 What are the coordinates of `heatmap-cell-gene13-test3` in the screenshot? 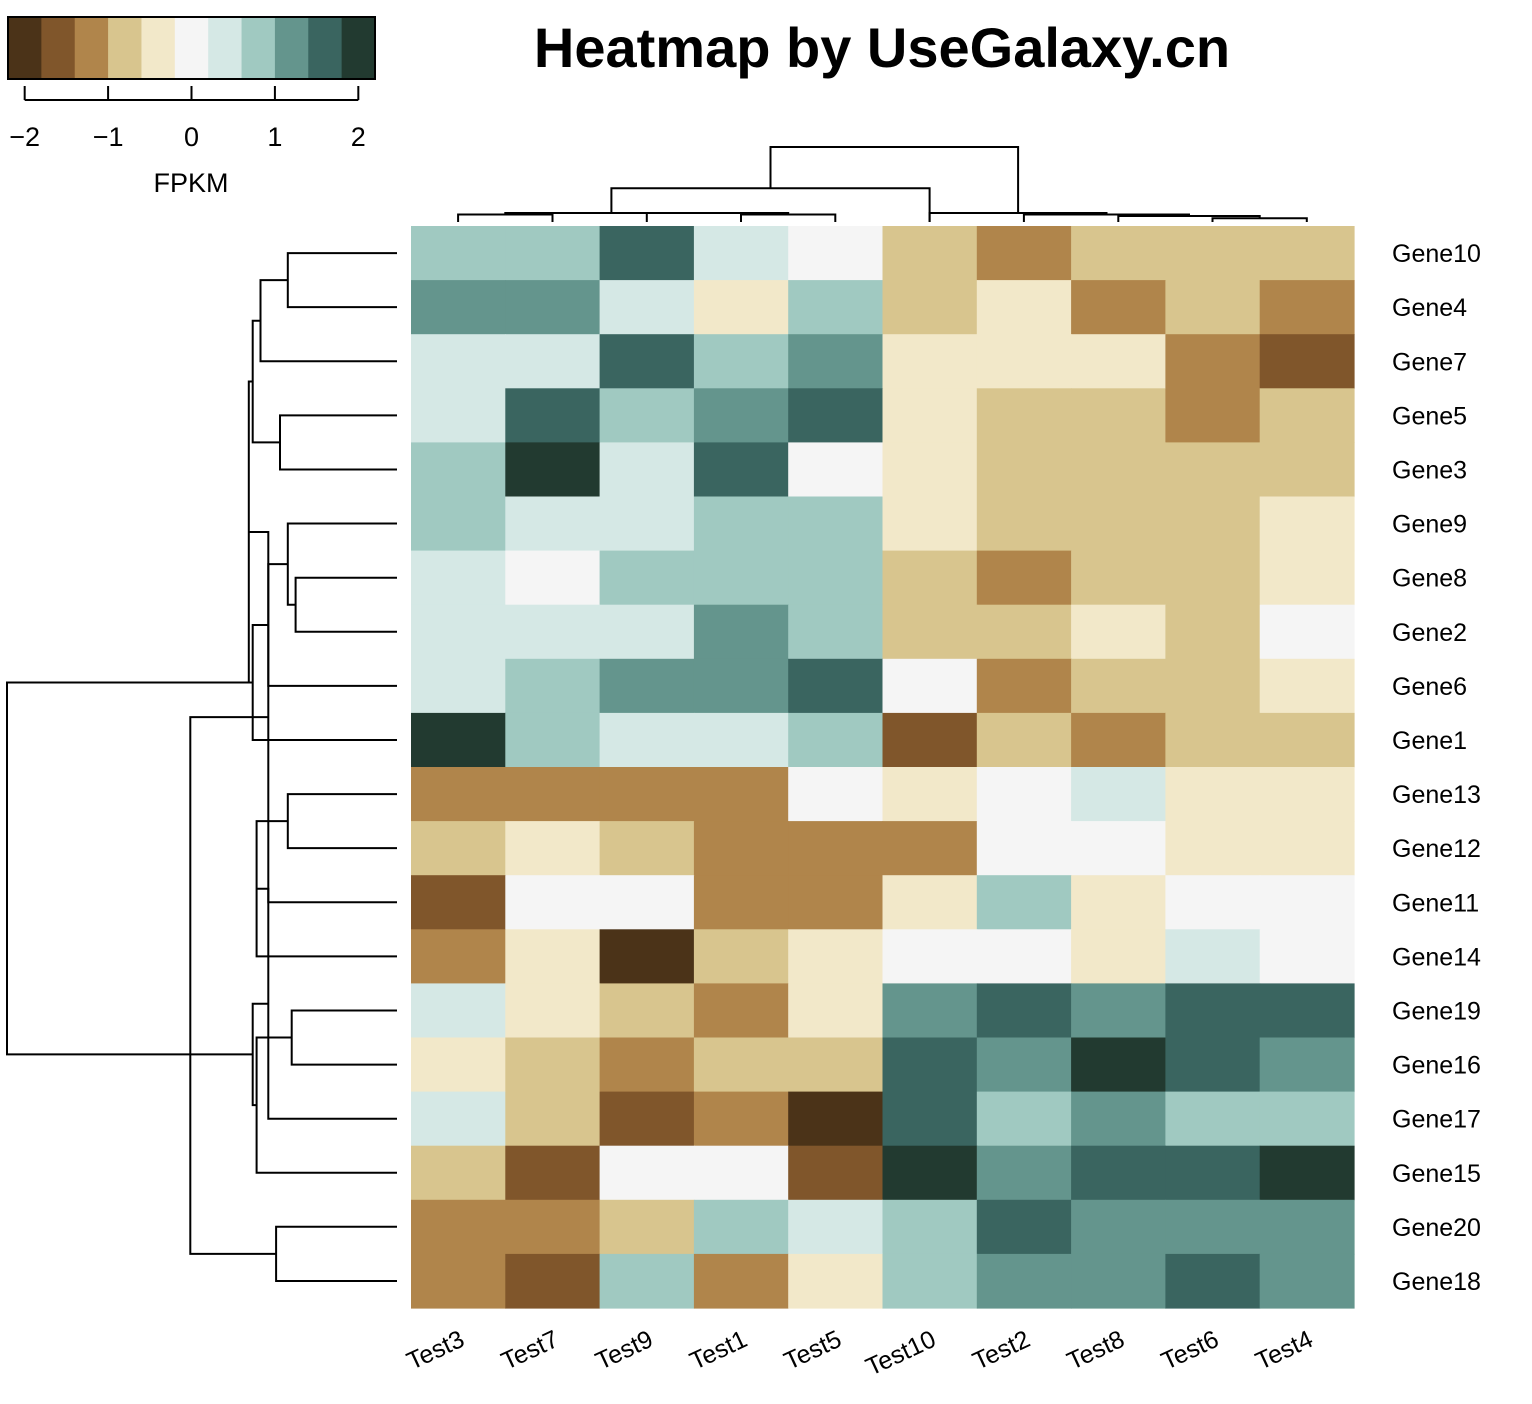 It's located at (458, 794).